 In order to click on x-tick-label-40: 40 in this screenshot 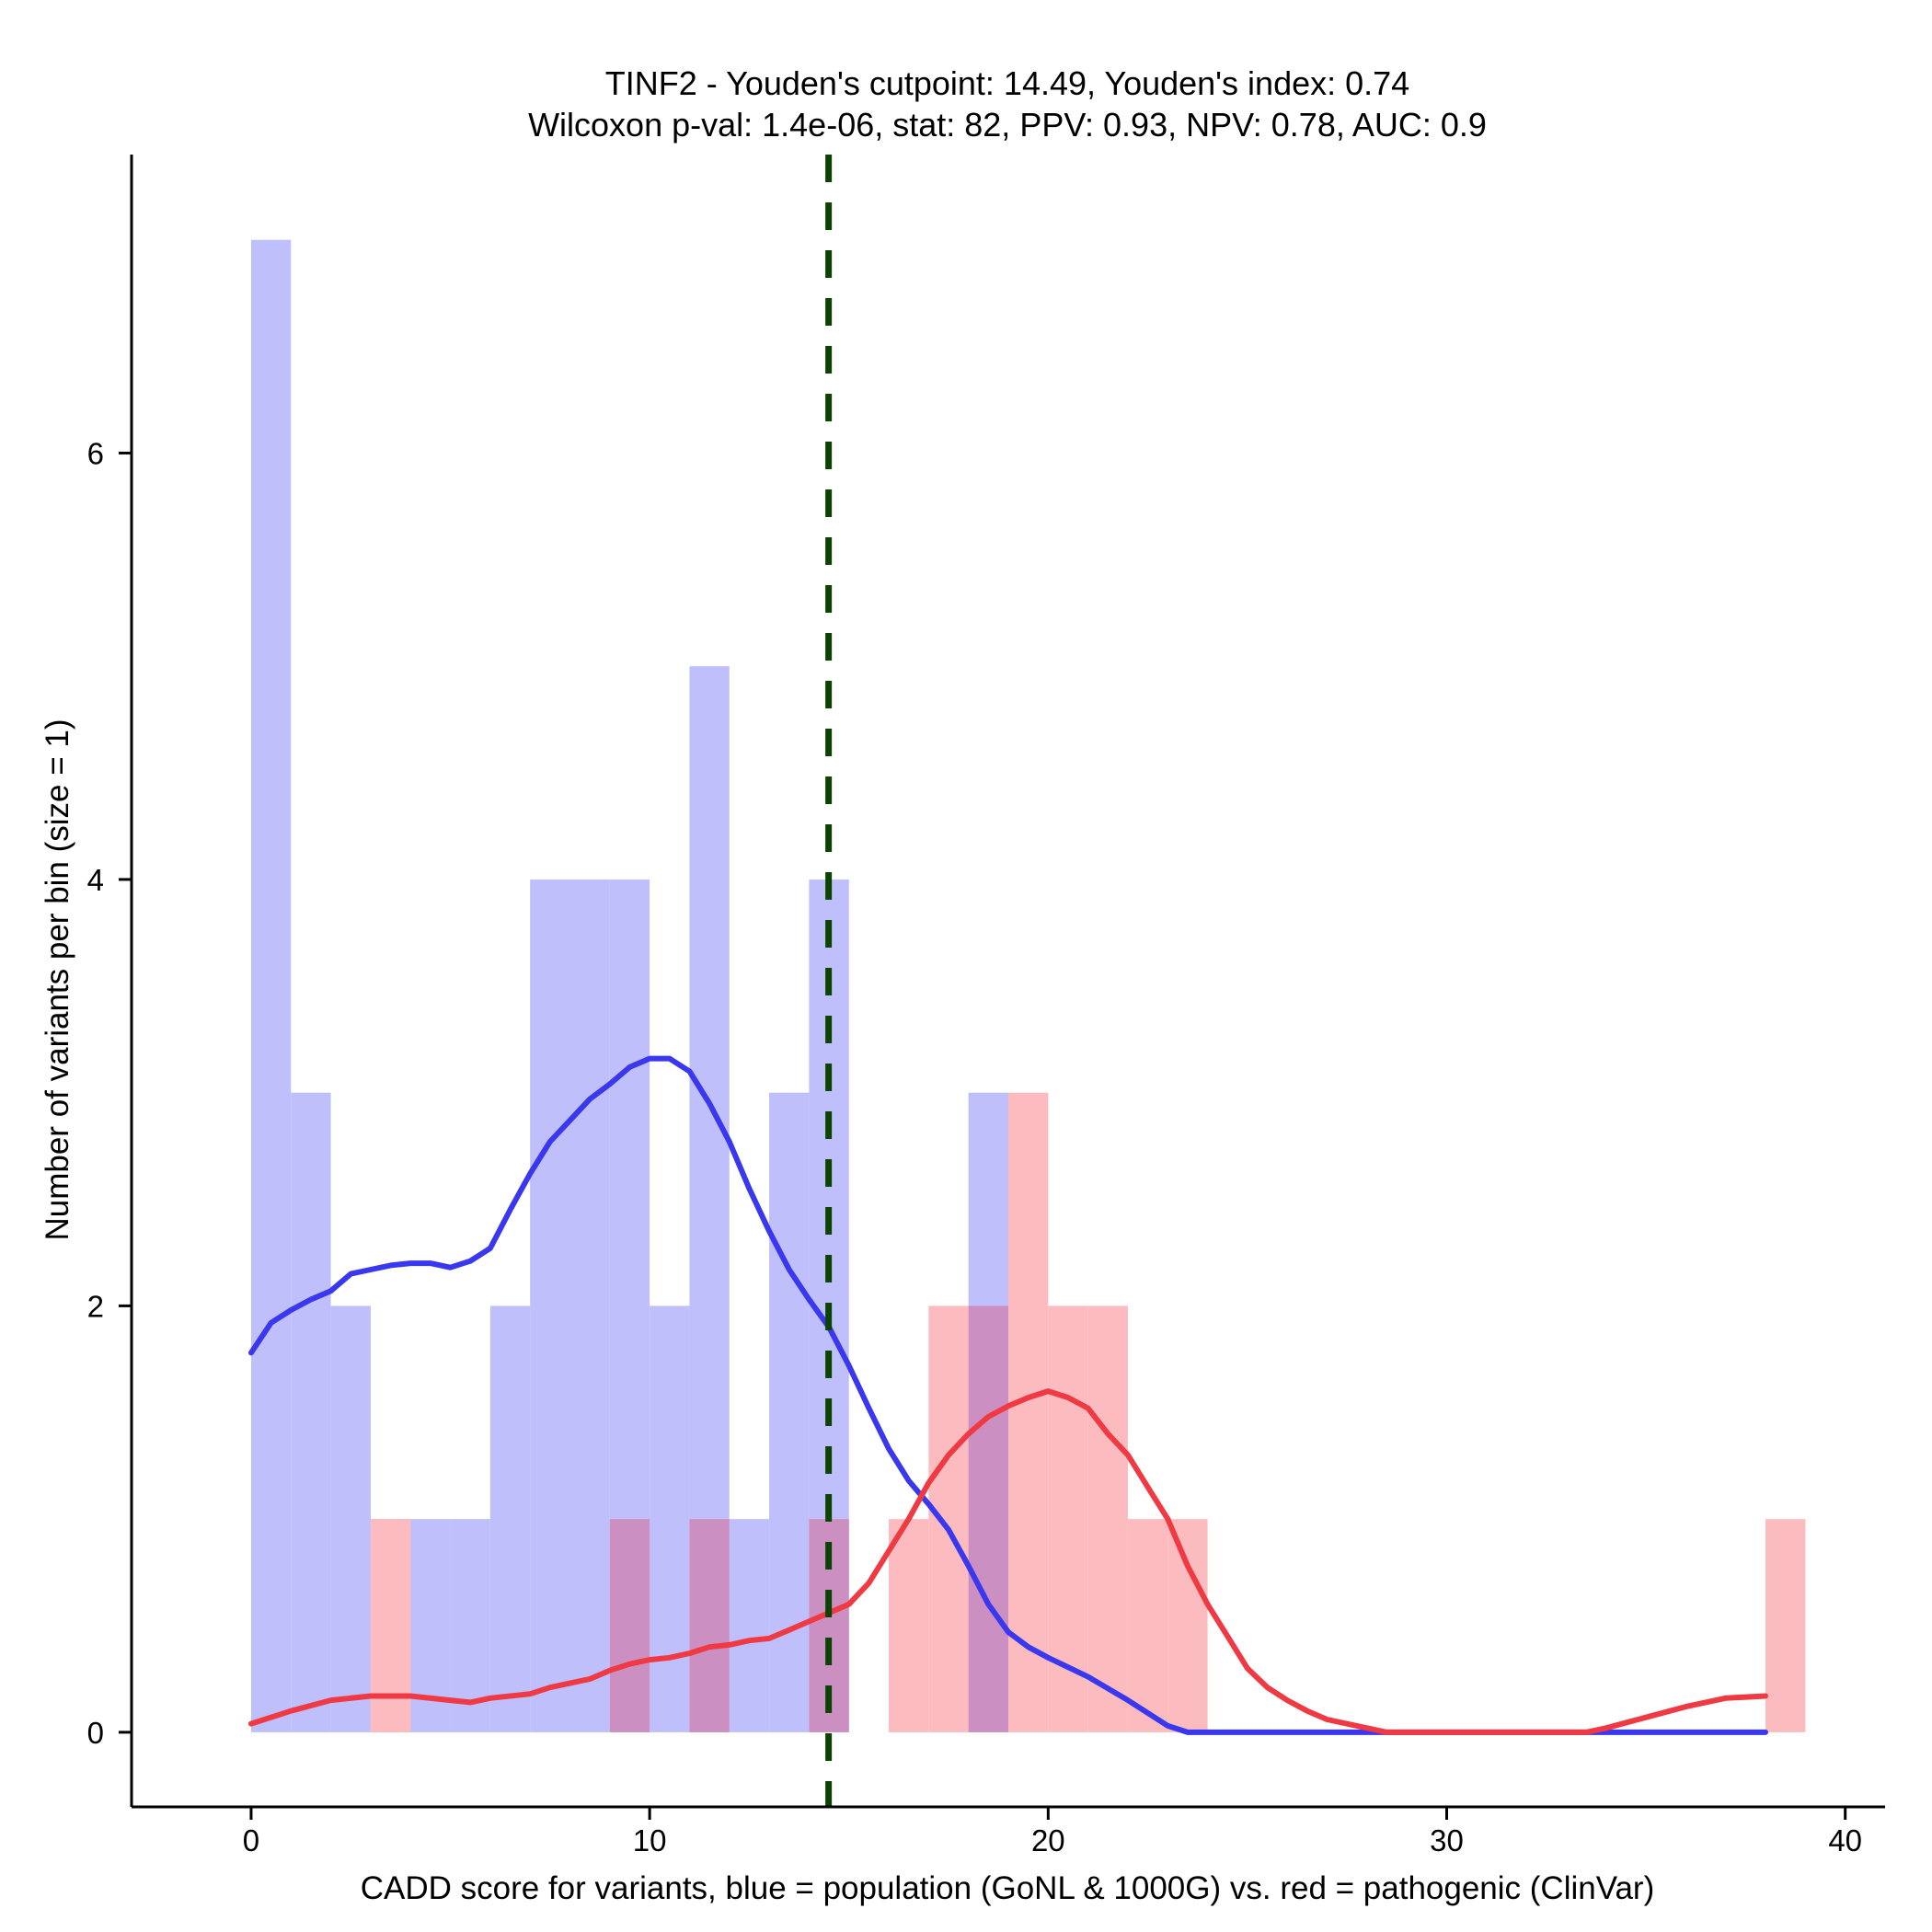, I will do `click(1845, 1840)`.